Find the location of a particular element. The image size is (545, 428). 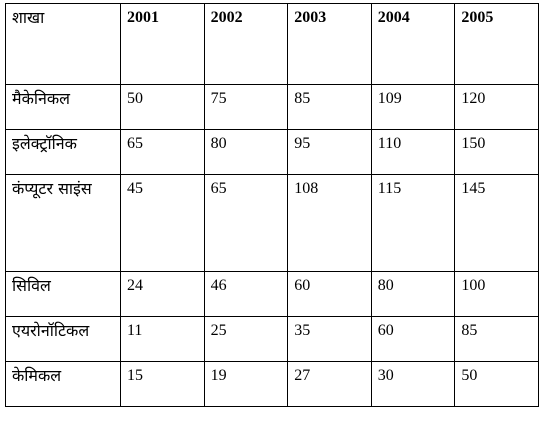

value-cell: 150 is located at coordinates (496, 152).